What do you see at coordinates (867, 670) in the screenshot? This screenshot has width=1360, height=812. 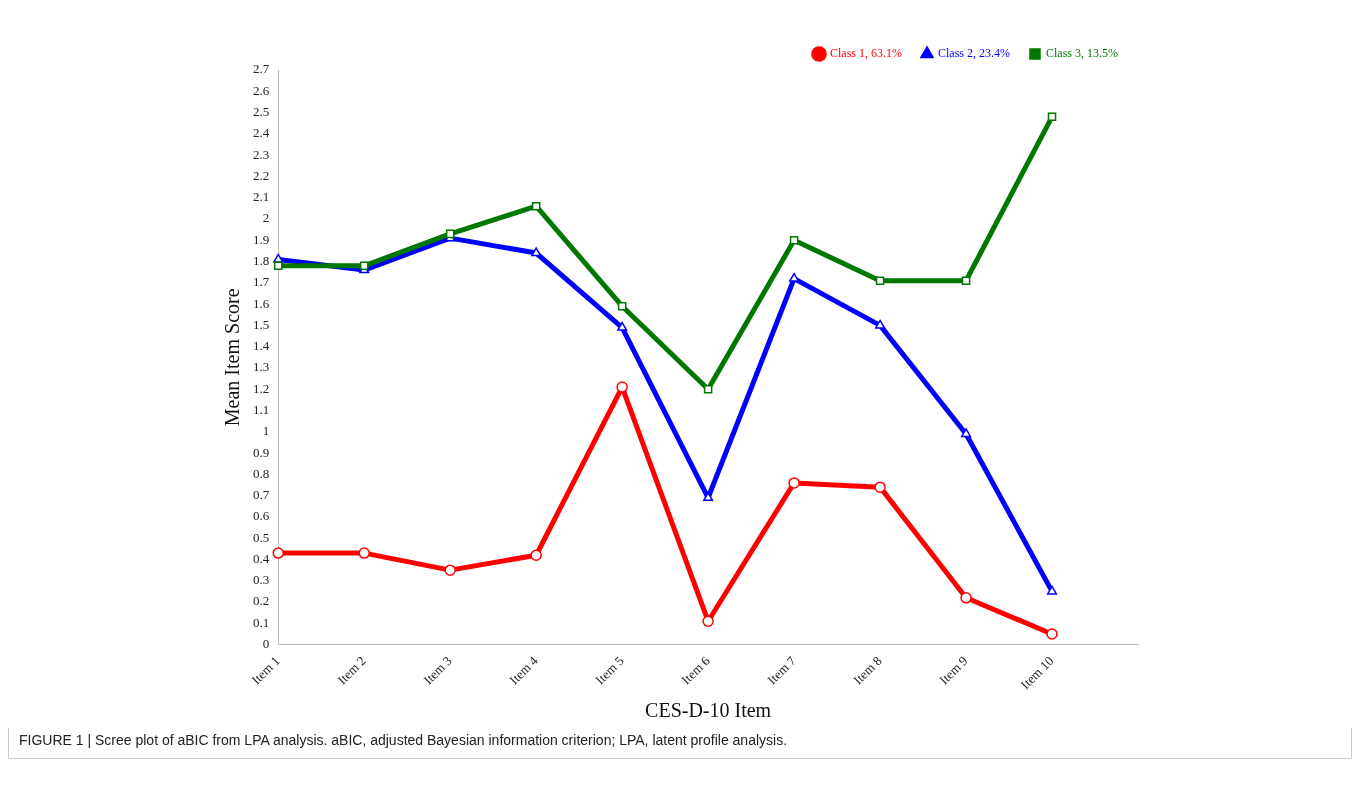 I see `x-tick-label: Item 8` at bounding box center [867, 670].